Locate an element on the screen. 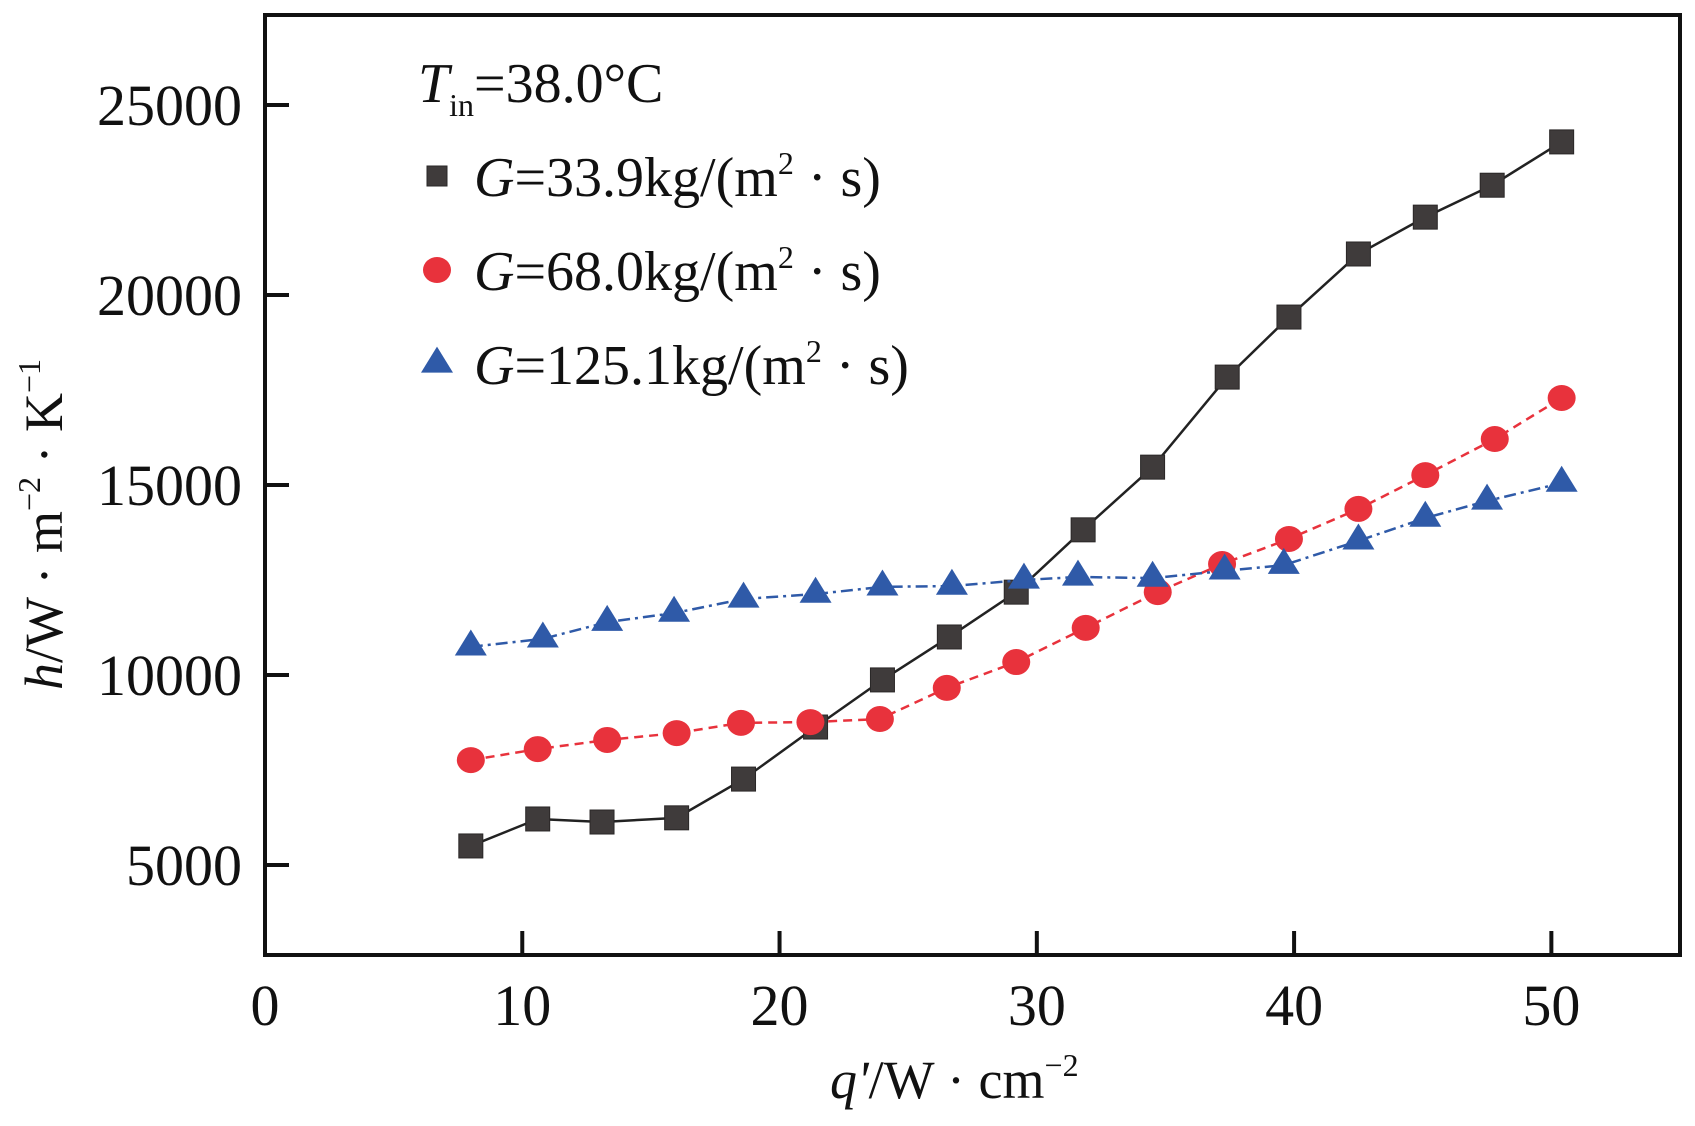 This screenshot has height=1126, width=1695. legend-annotation: Tin=38.0°C is located at coordinates (540, 88).